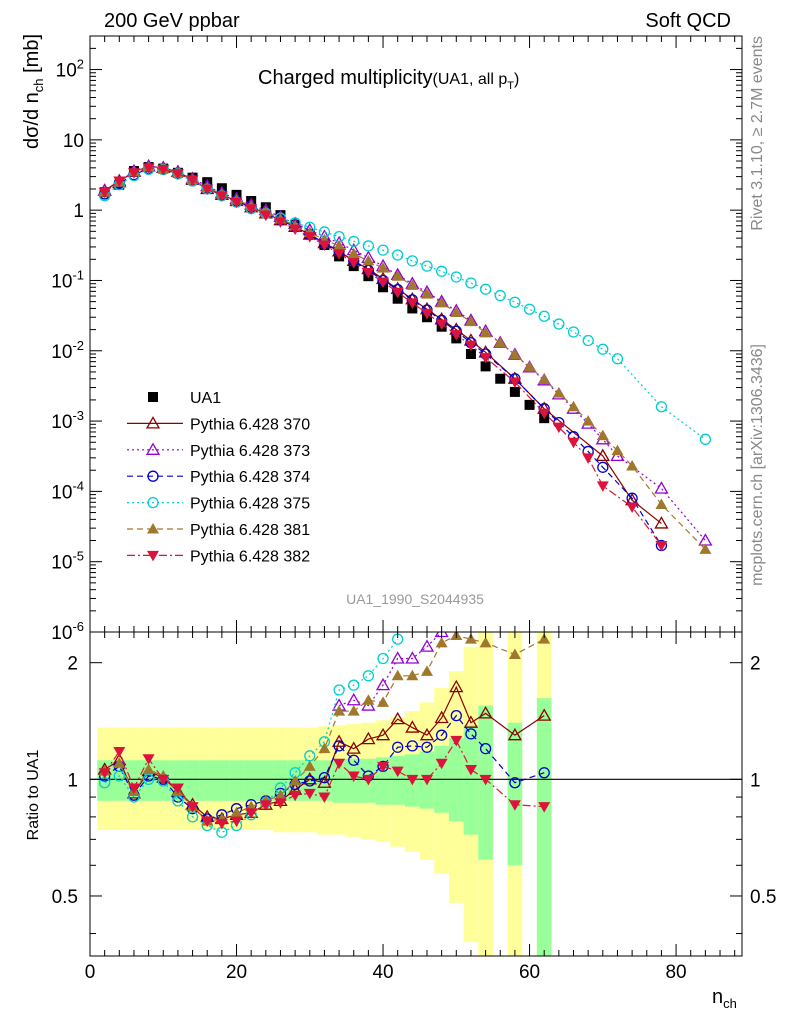 The height and width of the screenshot is (1029, 786). What do you see at coordinates (205, 398) in the screenshot?
I see `legend-label: UA1` at bounding box center [205, 398].